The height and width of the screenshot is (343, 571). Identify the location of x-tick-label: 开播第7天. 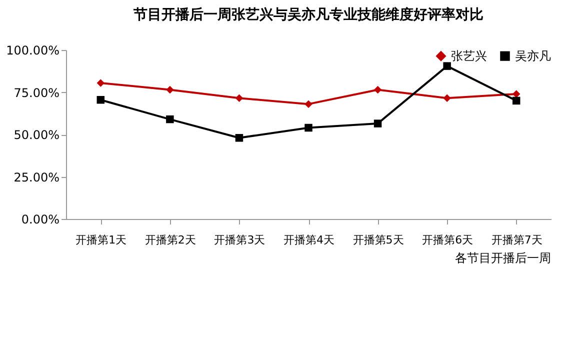
(516, 240).